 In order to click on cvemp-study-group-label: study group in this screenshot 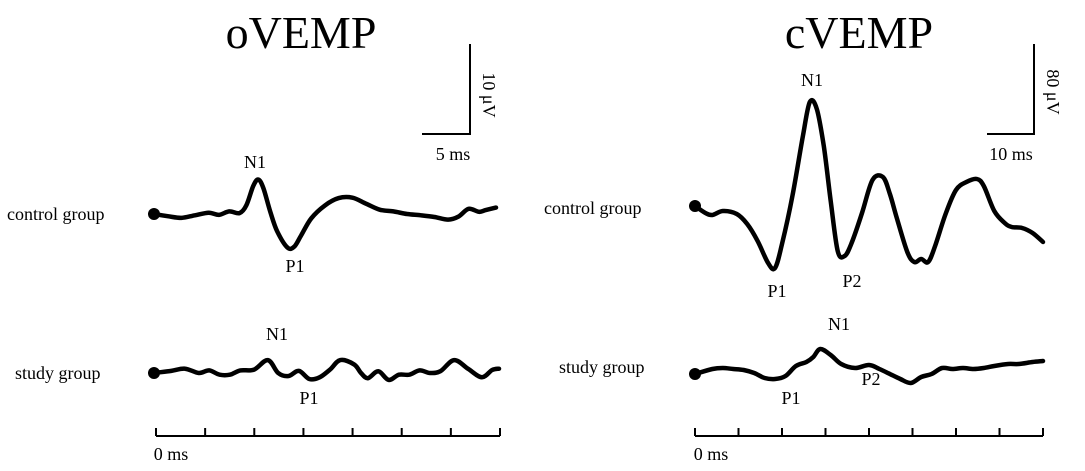, I will do `click(602, 367)`.